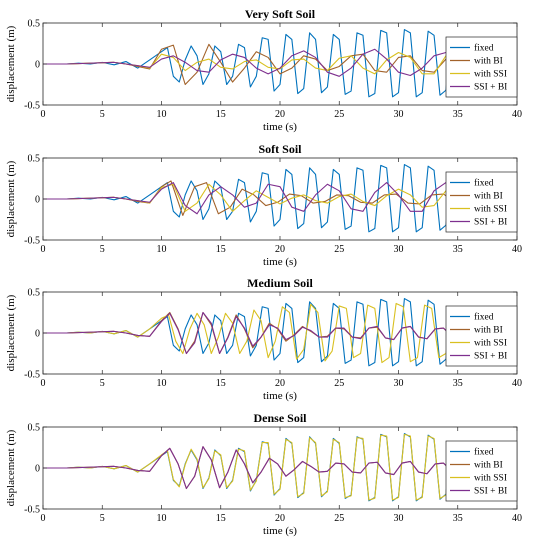  What do you see at coordinates (280, 14) in the screenshot?
I see `chart-title: Very Soft Soil` at bounding box center [280, 14].